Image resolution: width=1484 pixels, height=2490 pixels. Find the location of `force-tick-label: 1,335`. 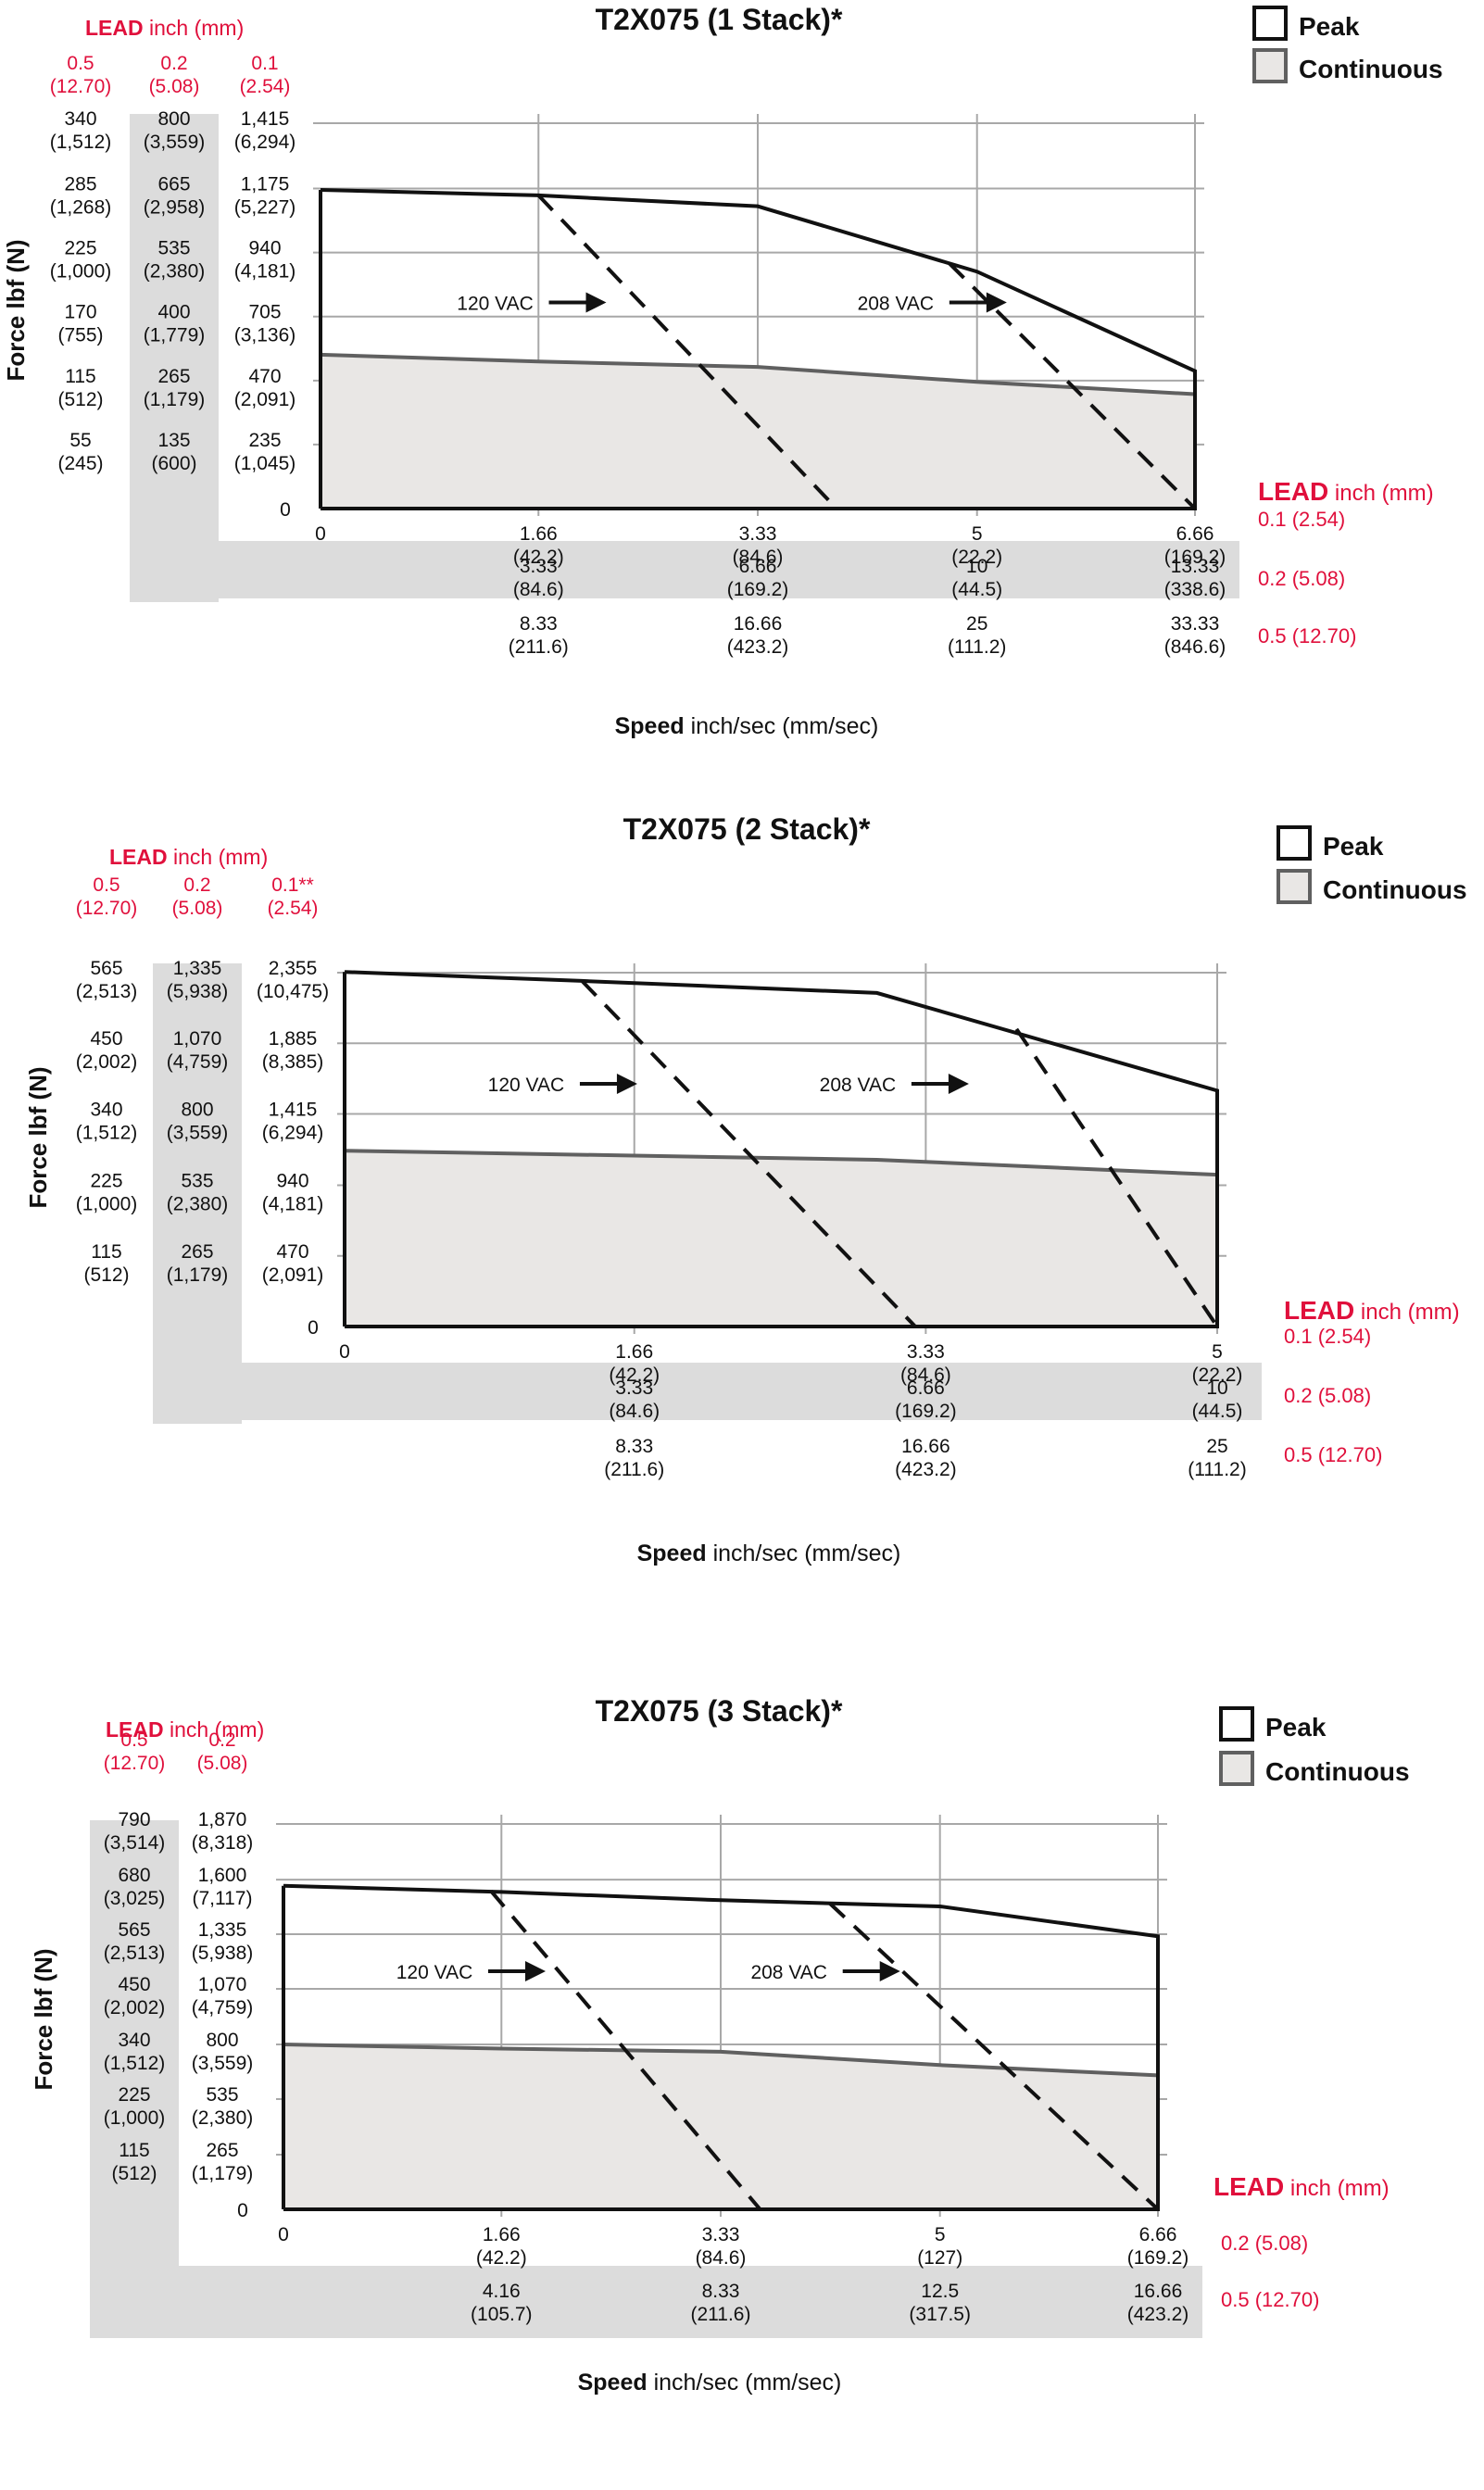

force-tick-label: 1,335 is located at coordinates (197, 968).